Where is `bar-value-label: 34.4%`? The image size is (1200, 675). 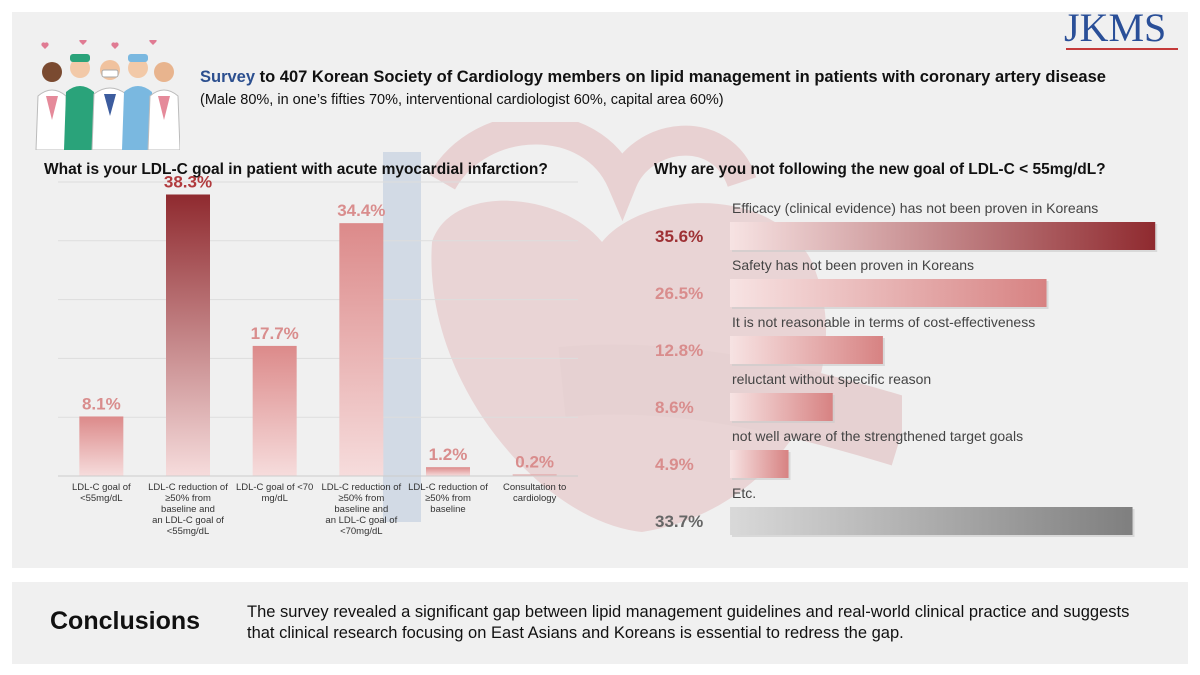 bar-value-label: 34.4% is located at coordinates (361, 210).